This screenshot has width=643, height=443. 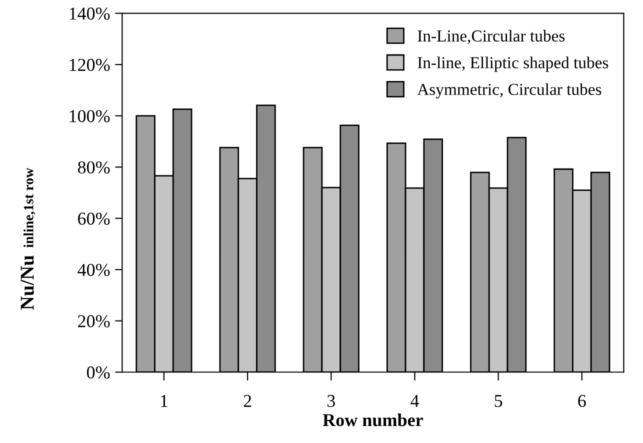 What do you see at coordinates (98, 372) in the screenshot?
I see `y-tick-label: 0%` at bounding box center [98, 372].